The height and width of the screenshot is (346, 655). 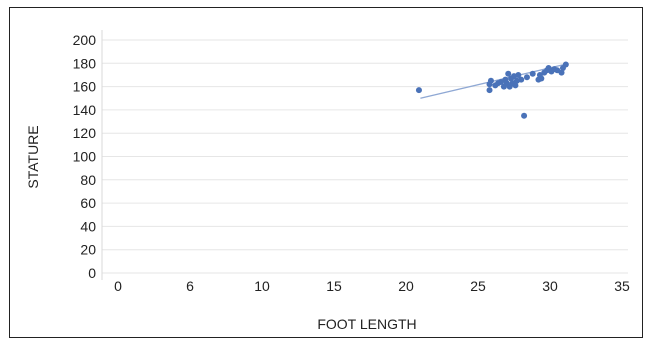 I want to click on y-tick-label: 0, so click(x=92, y=273).